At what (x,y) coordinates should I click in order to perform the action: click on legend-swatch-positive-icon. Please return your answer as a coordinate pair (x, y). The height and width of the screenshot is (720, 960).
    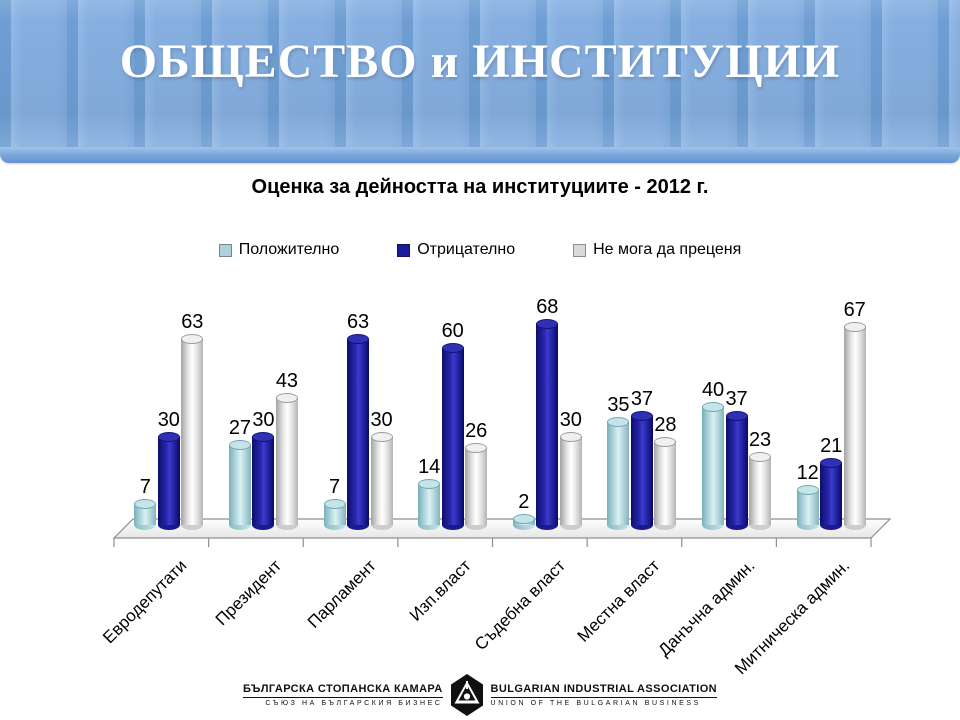
    Looking at the image, I should click on (225, 250).